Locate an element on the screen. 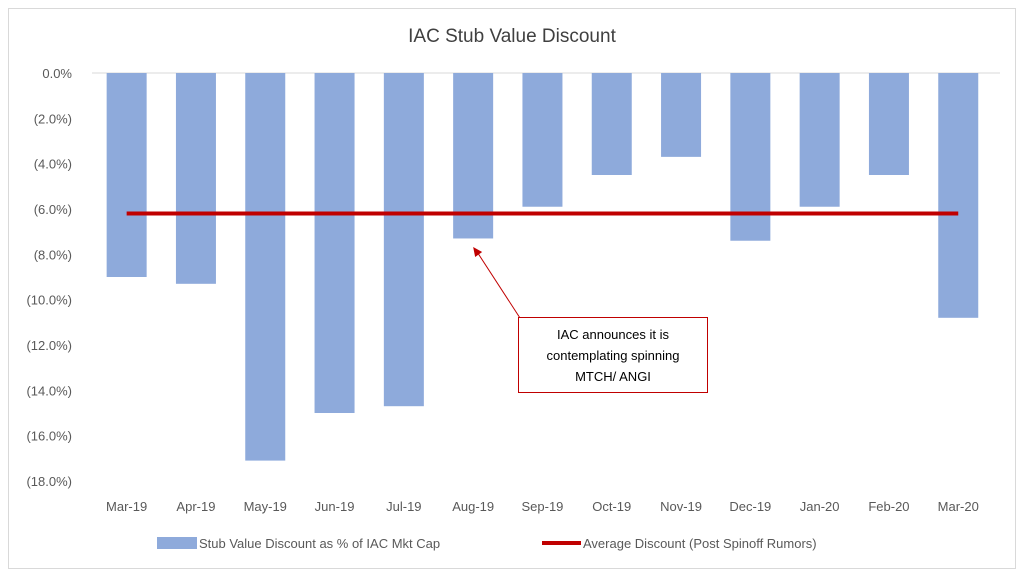 This screenshot has height=577, width=1024. x-tick-label: Mar-19 is located at coordinates (126, 506).